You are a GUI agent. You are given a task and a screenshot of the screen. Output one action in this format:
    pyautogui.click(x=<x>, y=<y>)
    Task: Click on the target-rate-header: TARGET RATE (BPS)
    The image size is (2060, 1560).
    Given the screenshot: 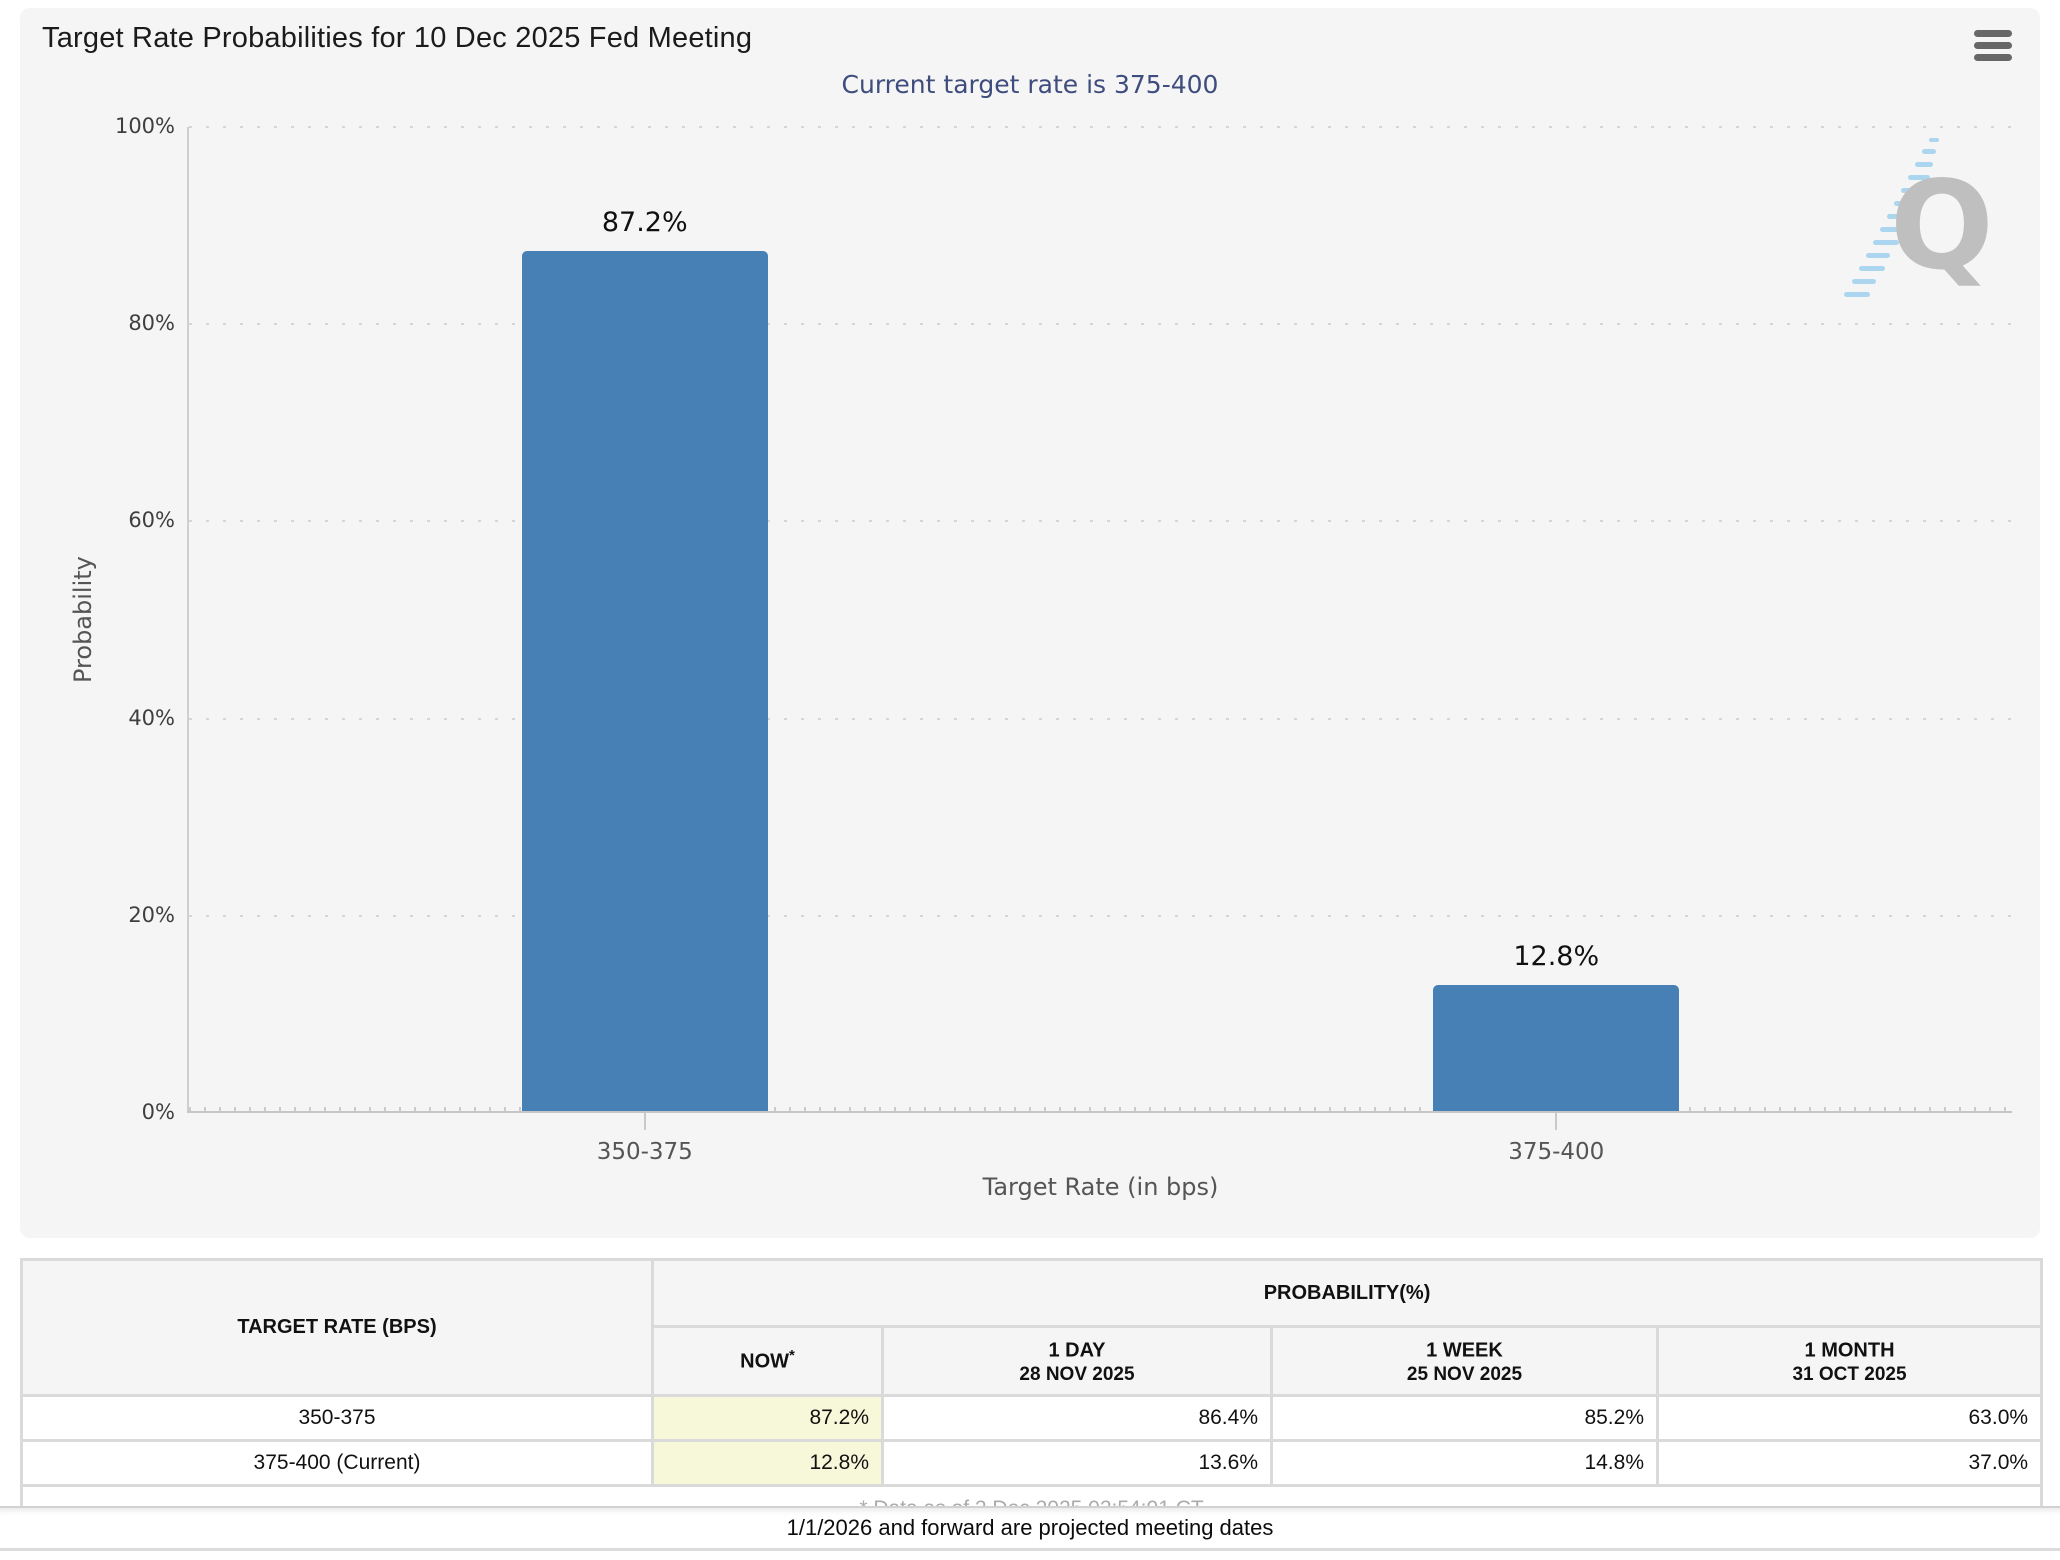 What is the action you would take?
    pyautogui.click(x=337, y=1327)
    